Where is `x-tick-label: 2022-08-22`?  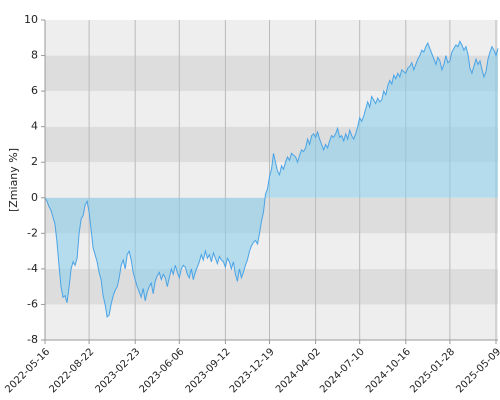 x-tick-label: 2022-08-22 is located at coordinates (71, 370).